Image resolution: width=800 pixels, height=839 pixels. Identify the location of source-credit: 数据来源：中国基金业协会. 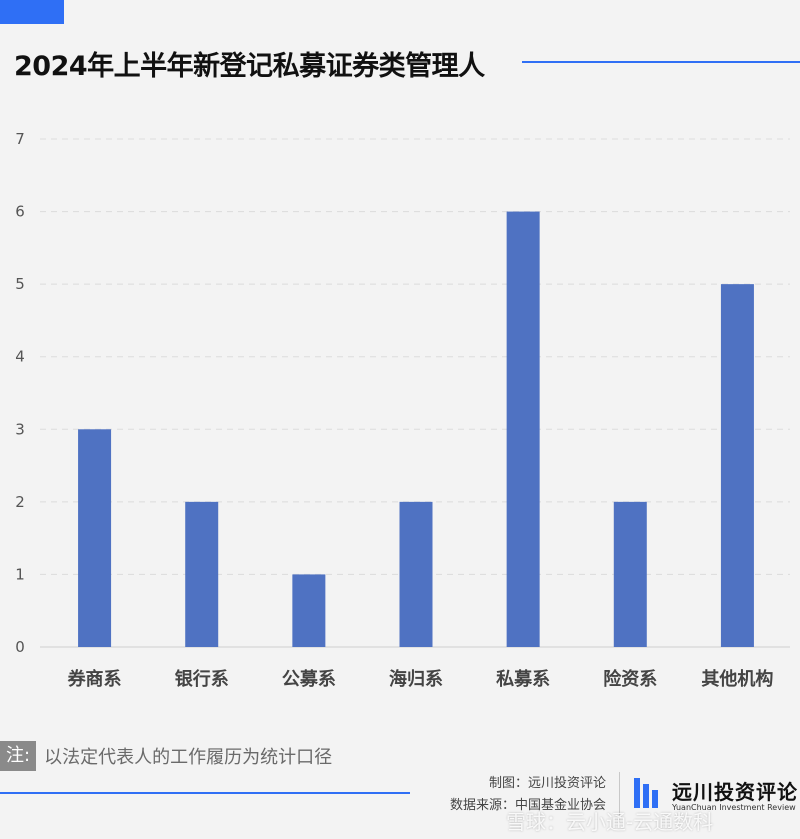
(527, 805).